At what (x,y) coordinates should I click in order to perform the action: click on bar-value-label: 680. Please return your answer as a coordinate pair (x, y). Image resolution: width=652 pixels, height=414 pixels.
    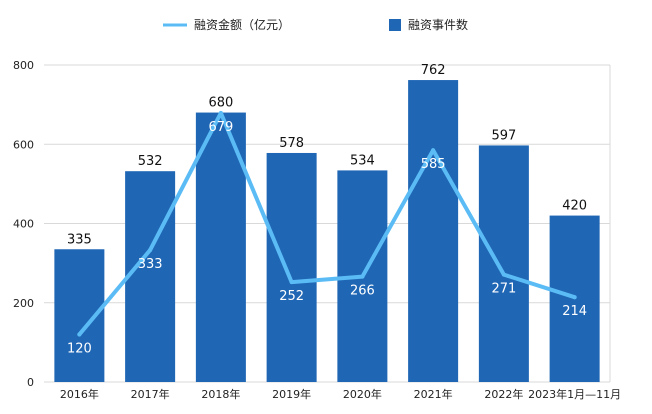
    Looking at the image, I should click on (220, 103).